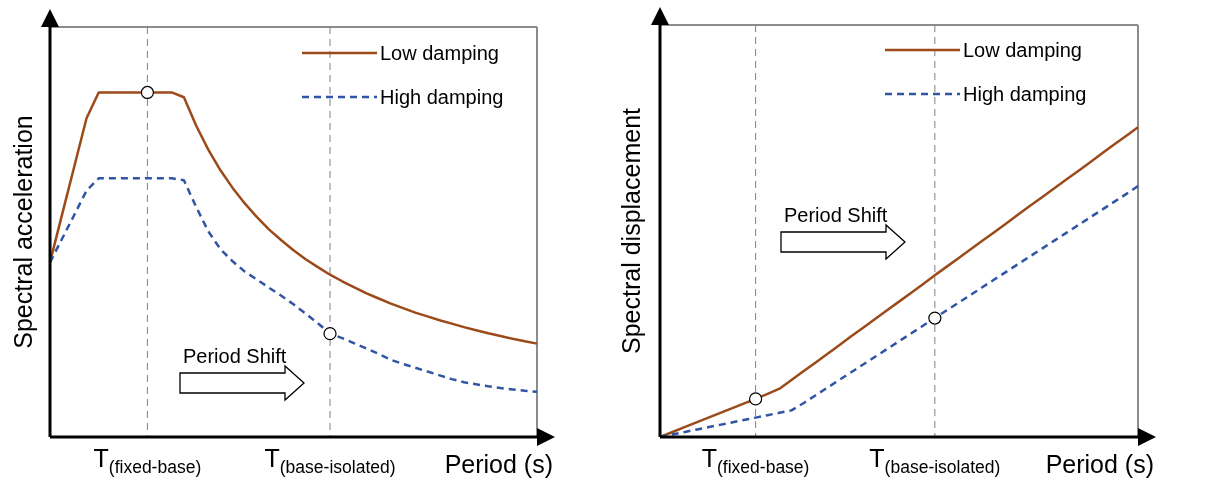 The width and height of the screenshot is (1208, 485). Describe the element at coordinates (23, 232) in the screenshot. I see `y-axis-title: Spectral acceleration` at that location.